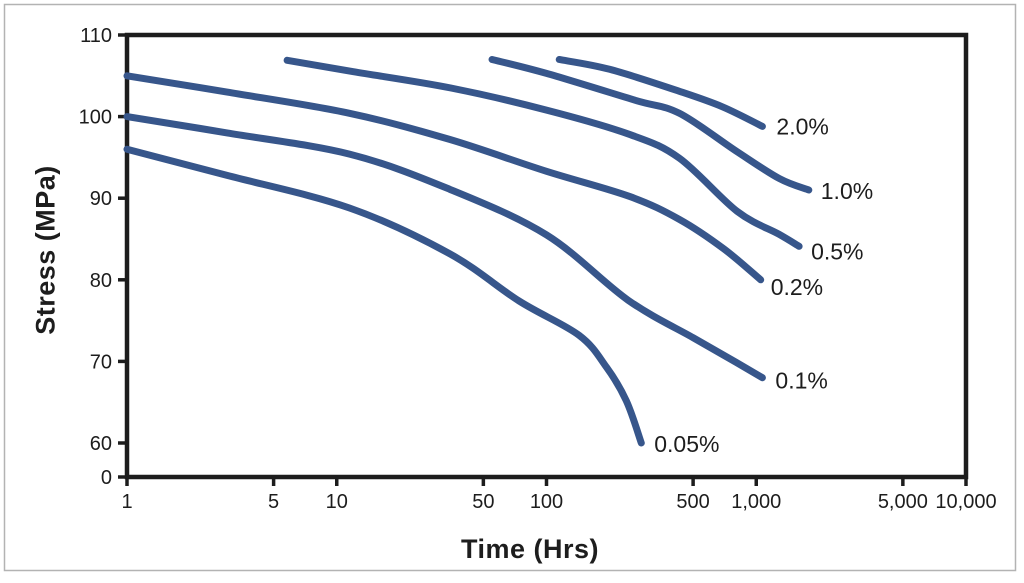 The image size is (1024, 583). I want to click on curve-strain-2.0pct, so click(660, 92).